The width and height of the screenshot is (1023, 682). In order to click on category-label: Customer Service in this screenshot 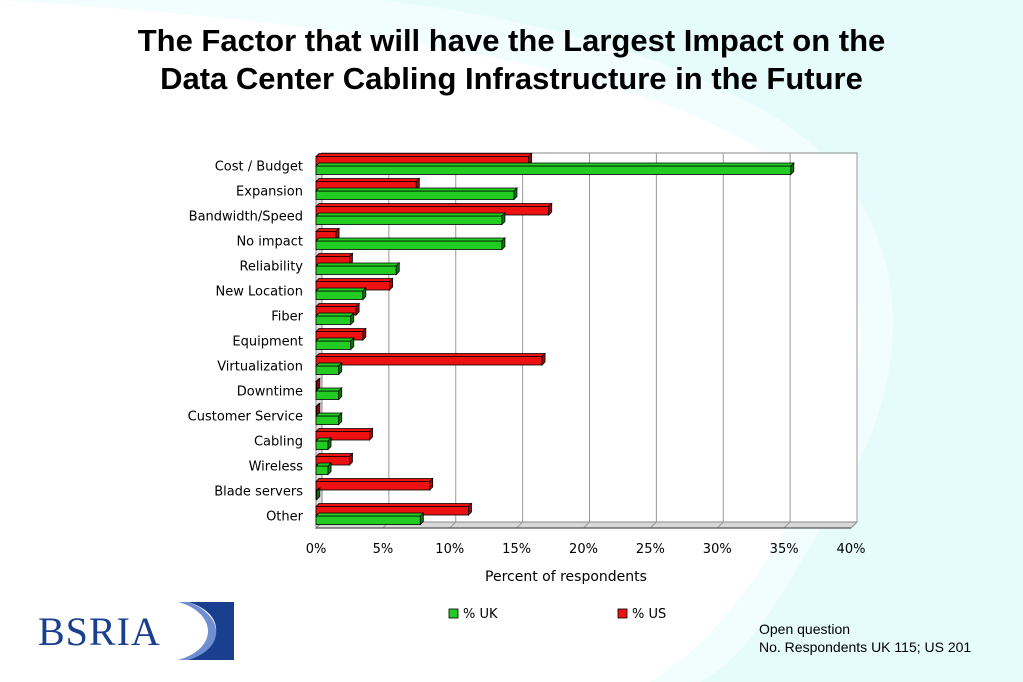, I will do `click(245, 417)`.